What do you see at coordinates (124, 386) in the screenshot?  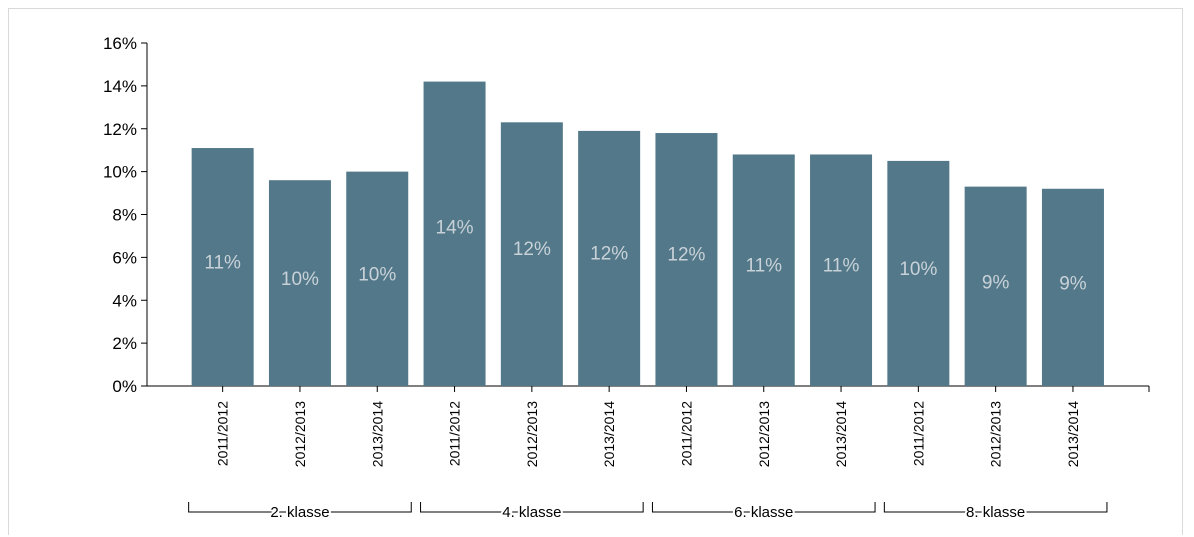 I see `y-tick-label: 0%` at bounding box center [124, 386].